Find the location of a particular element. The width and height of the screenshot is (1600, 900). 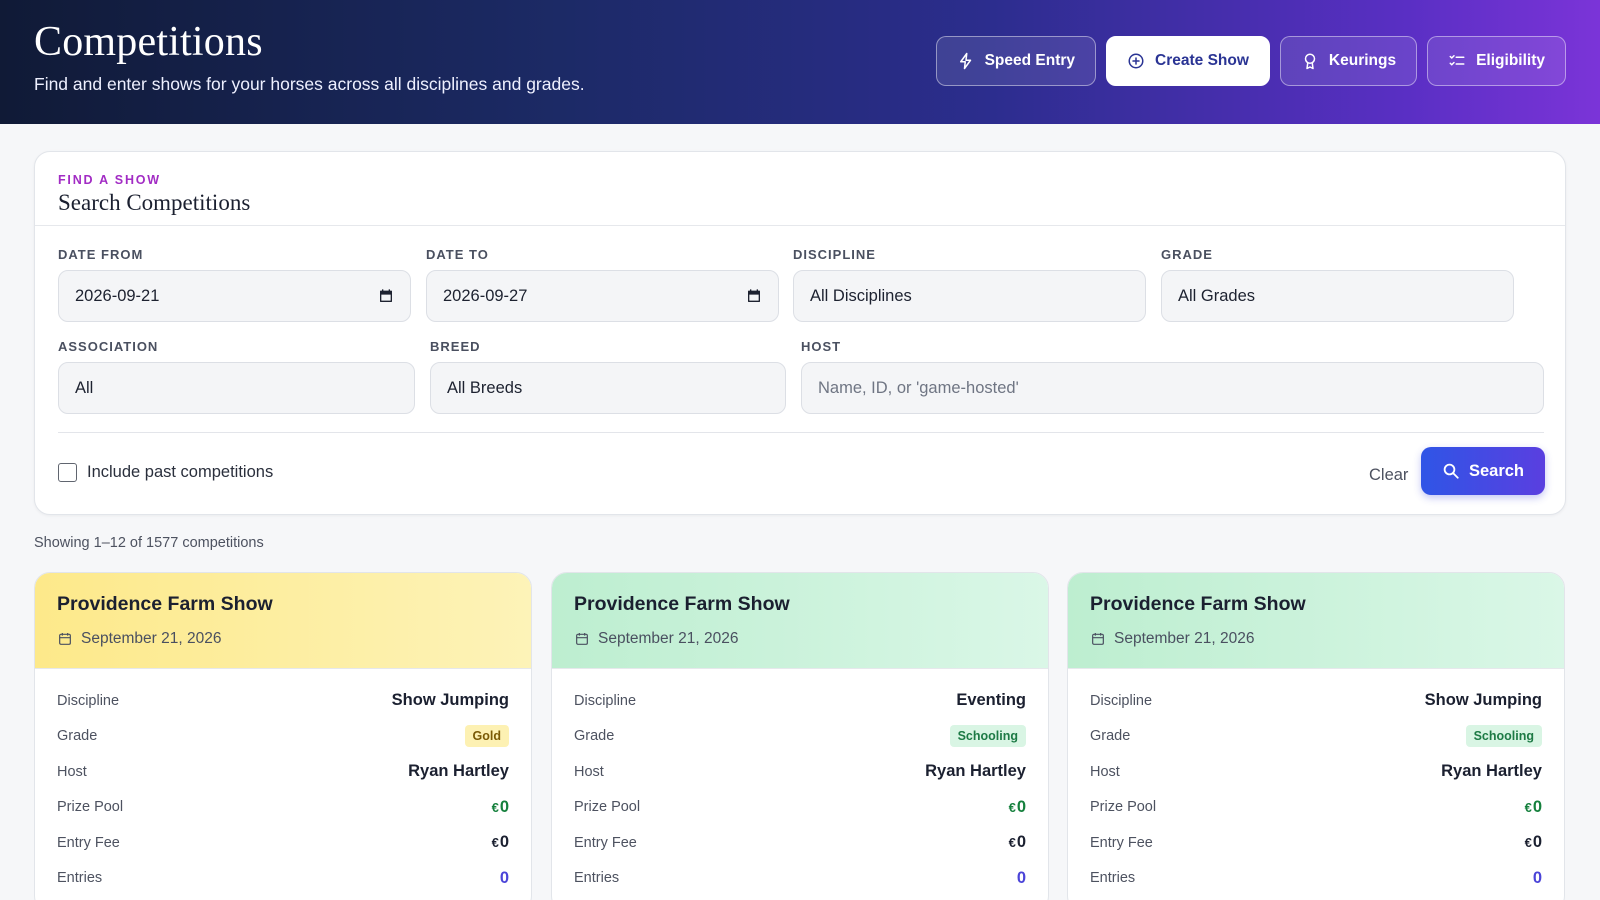

grade-key: Grade is located at coordinates (594, 736).